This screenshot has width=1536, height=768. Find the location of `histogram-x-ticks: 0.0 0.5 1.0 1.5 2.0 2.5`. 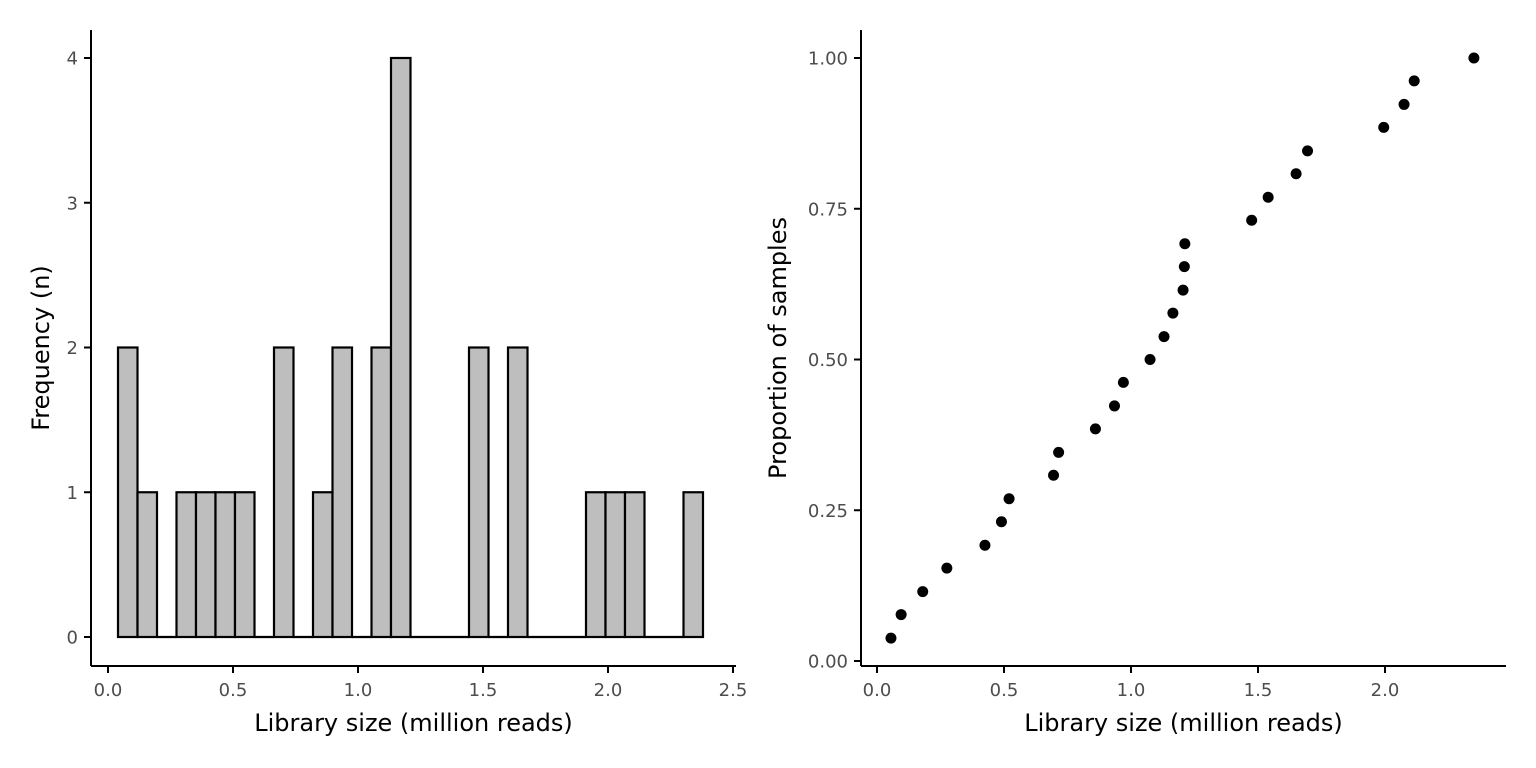

histogram-x-ticks: 0.0 0.5 1.0 1.5 2.0 2.5 is located at coordinates (421, 683).